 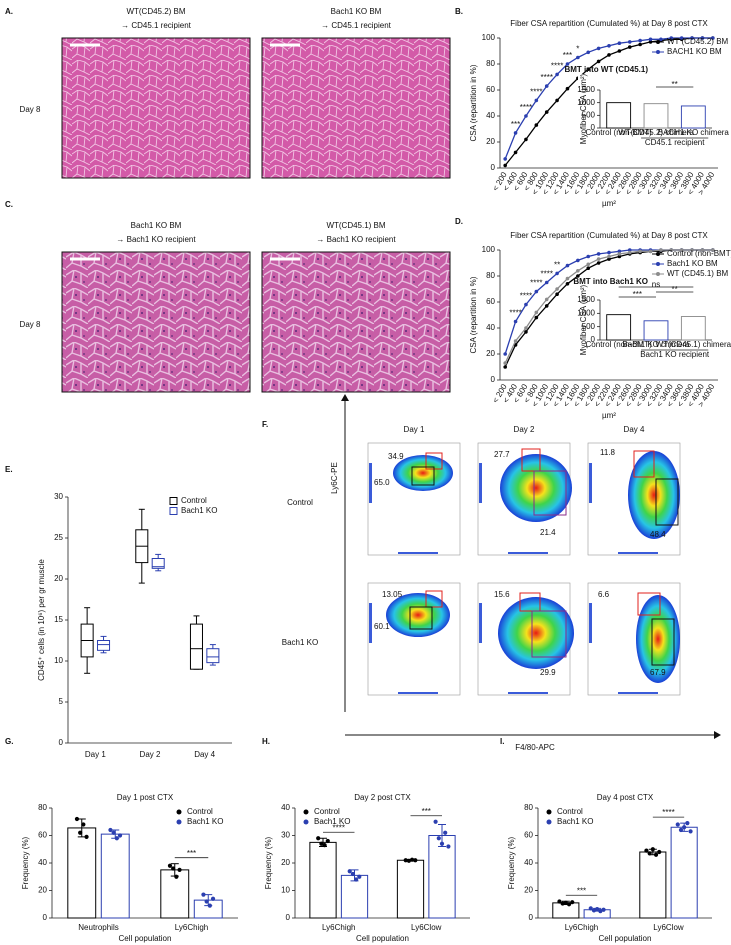 What do you see at coordinates (502, 454) in the screenshot?
I see `gate-percentage: 27.7` at bounding box center [502, 454].